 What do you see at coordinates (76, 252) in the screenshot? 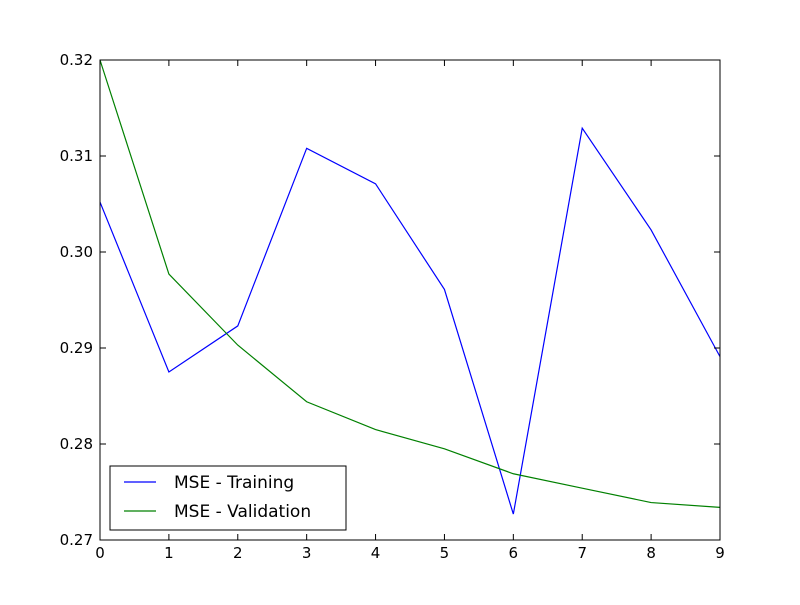
I see `y-tick-label: 0.30` at bounding box center [76, 252].